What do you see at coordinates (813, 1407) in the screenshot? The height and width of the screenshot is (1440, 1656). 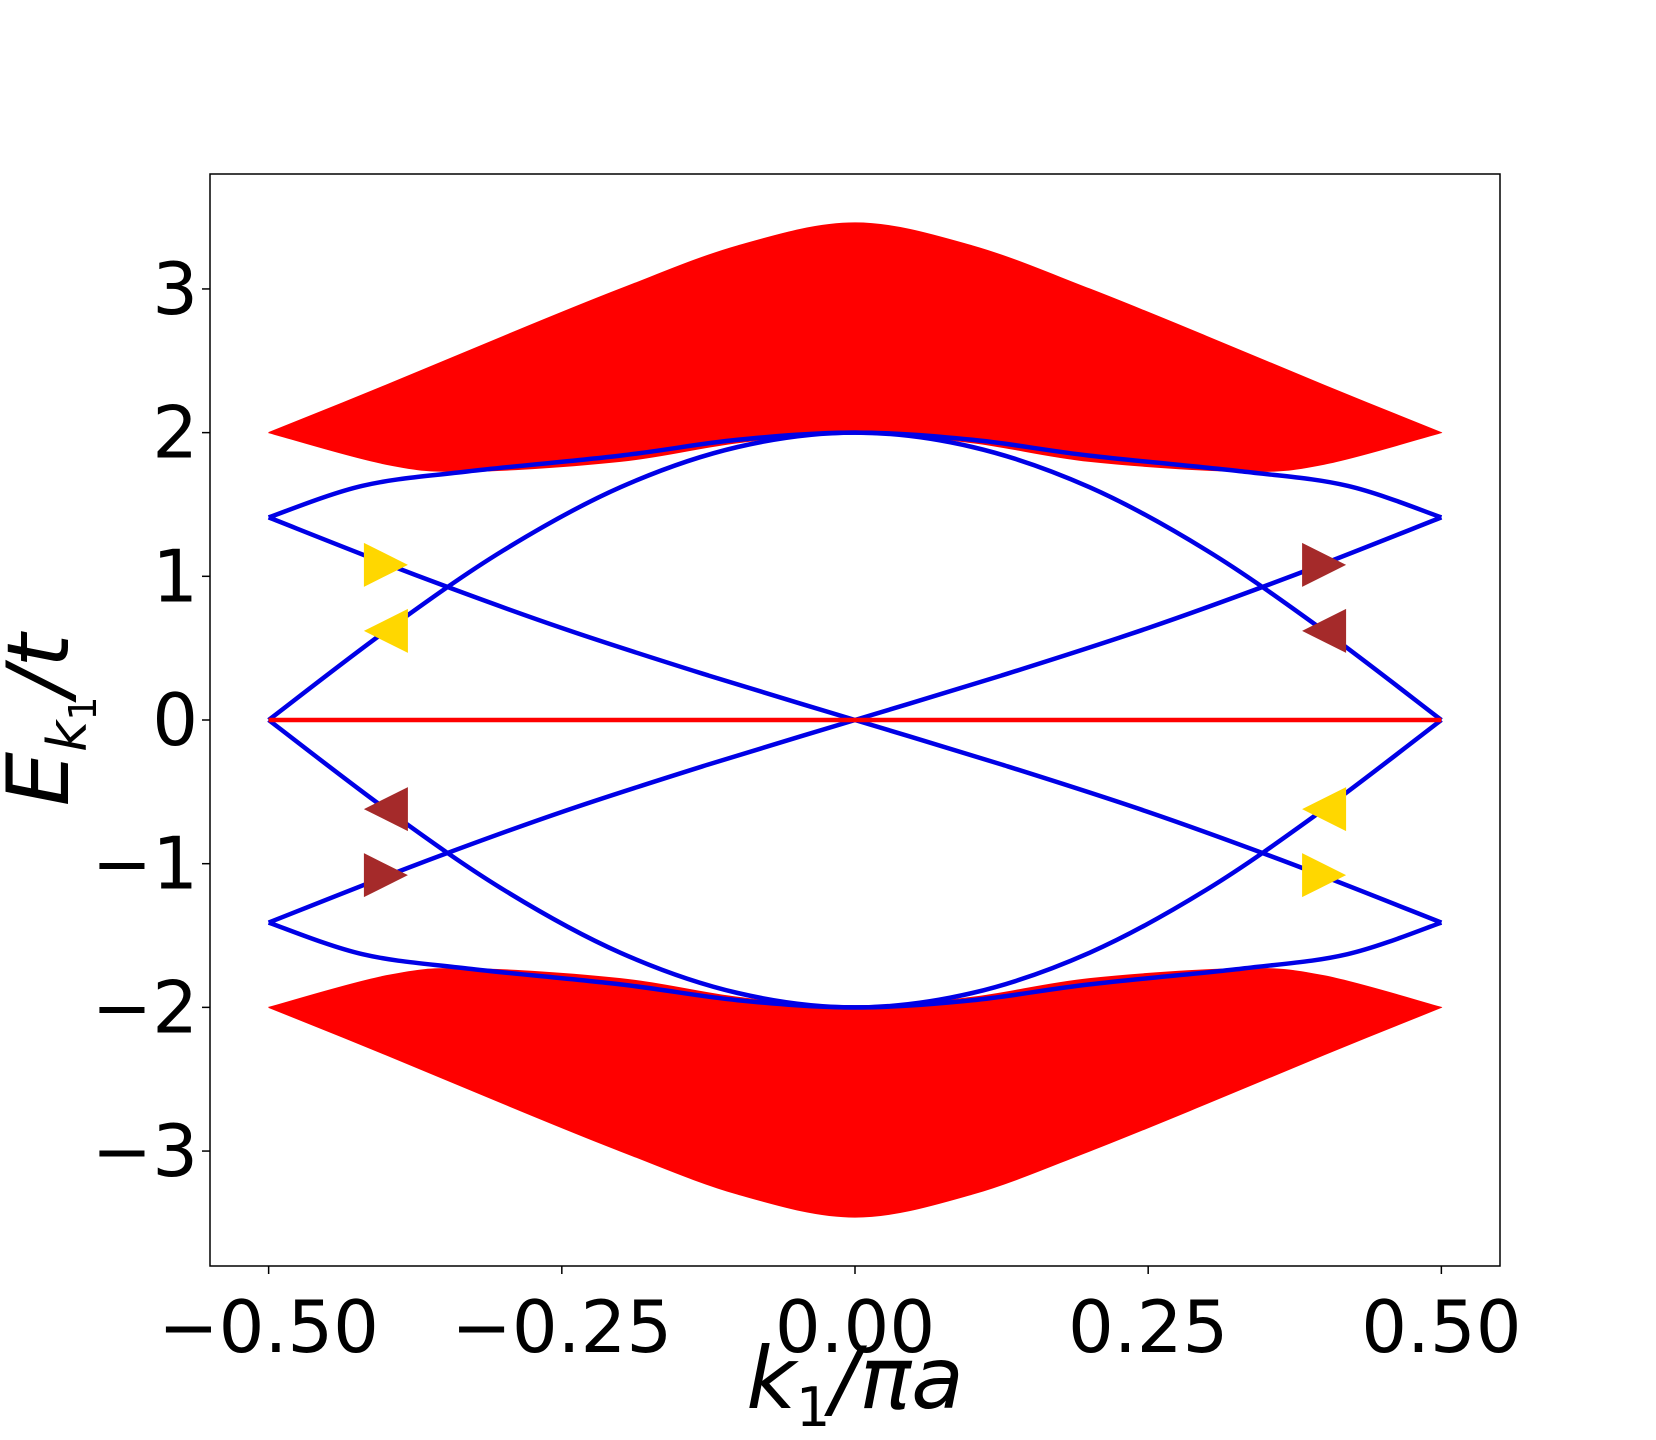 I see `x-axis-label-subscript: 1` at bounding box center [813, 1407].